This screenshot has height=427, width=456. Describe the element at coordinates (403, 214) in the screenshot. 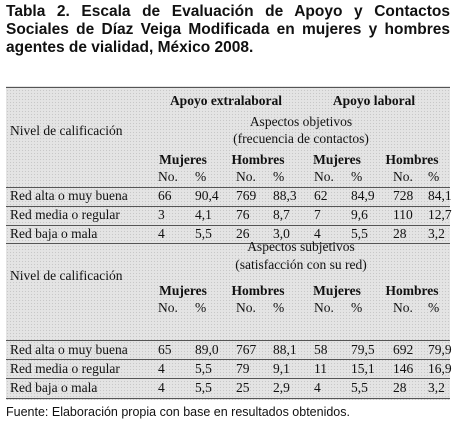

I see `cell: 110` at that location.